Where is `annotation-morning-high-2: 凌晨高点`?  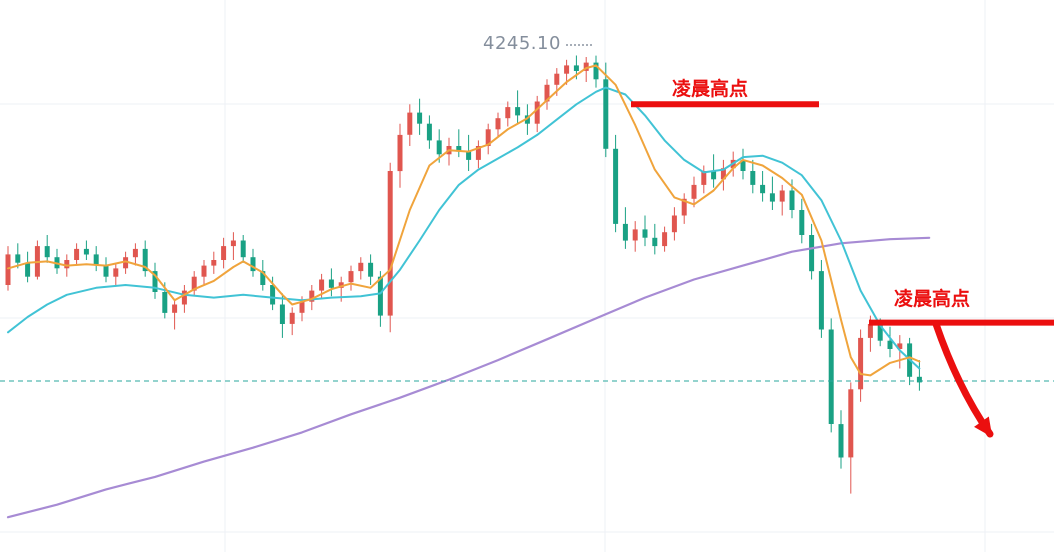
annotation-morning-high-2: 凌晨高点 is located at coordinates (932, 299).